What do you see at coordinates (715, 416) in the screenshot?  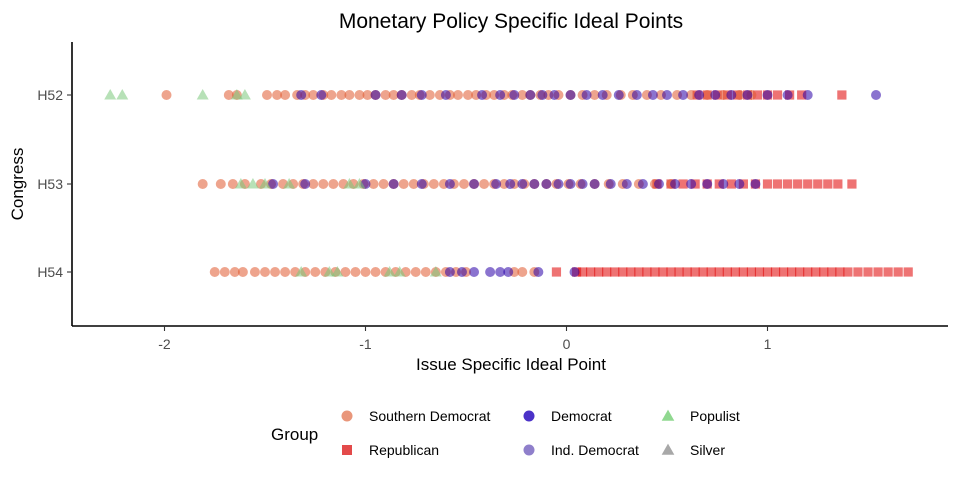 I see `legend-label: Populist` at bounding box center [715, 416].